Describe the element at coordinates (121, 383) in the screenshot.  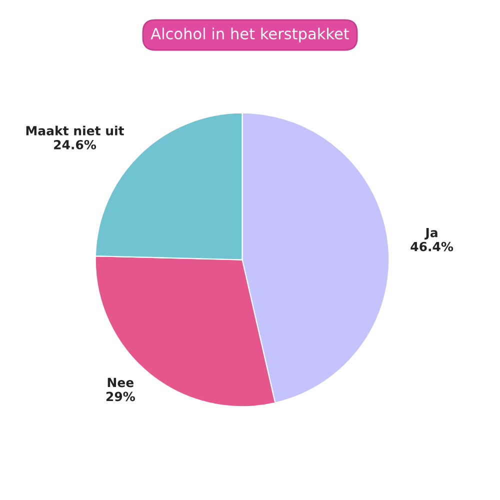
I see `slice-label: Nee` at that location.